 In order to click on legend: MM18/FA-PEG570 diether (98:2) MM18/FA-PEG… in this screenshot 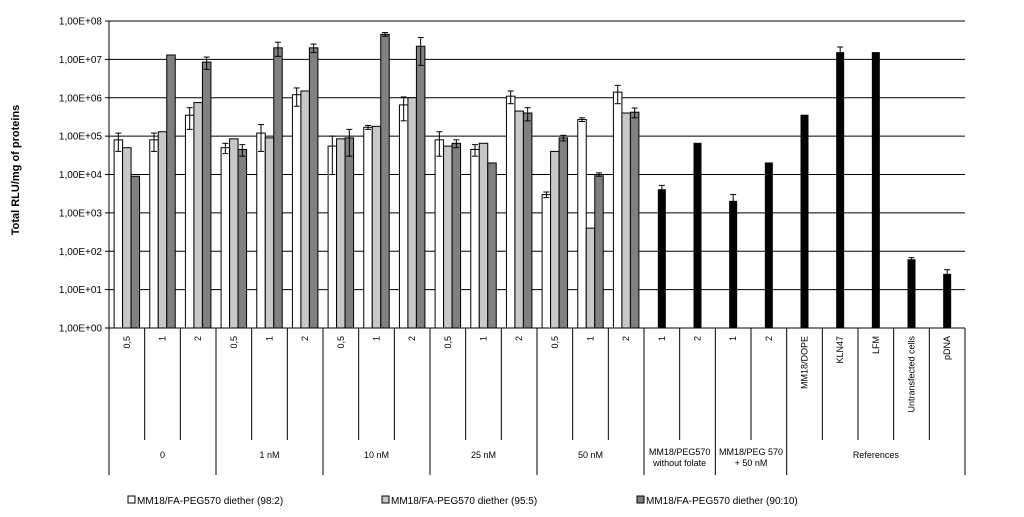, I will do `click(462, 501)`.